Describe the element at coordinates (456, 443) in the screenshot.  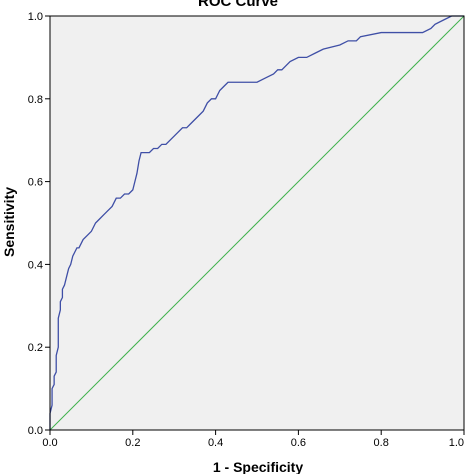
I see `x-tick-label: 1.0` at that location.